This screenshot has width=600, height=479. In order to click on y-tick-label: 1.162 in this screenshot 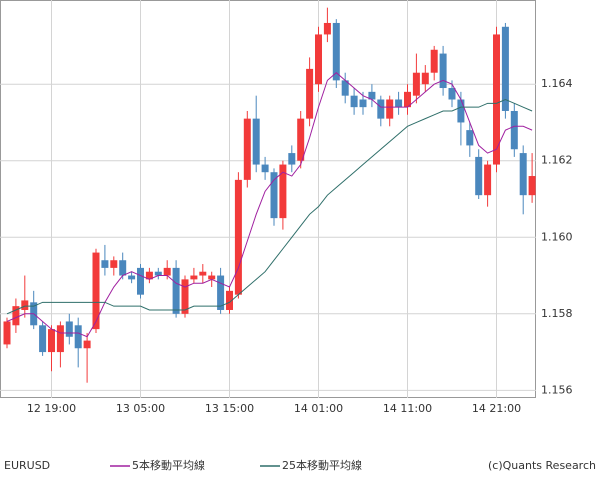, I will do `click(557, 160)`.